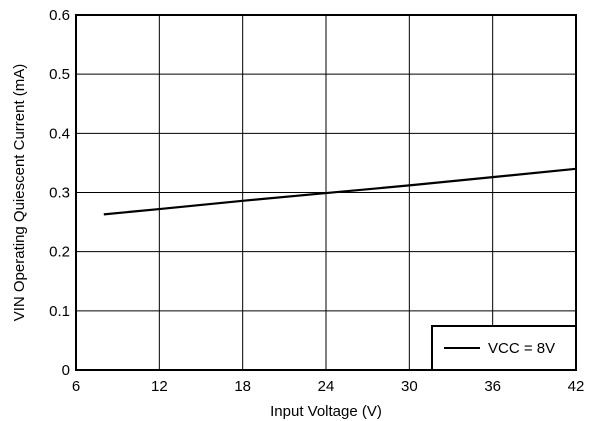  I want to click on series-line-vcc-8v, so click(340, 191).